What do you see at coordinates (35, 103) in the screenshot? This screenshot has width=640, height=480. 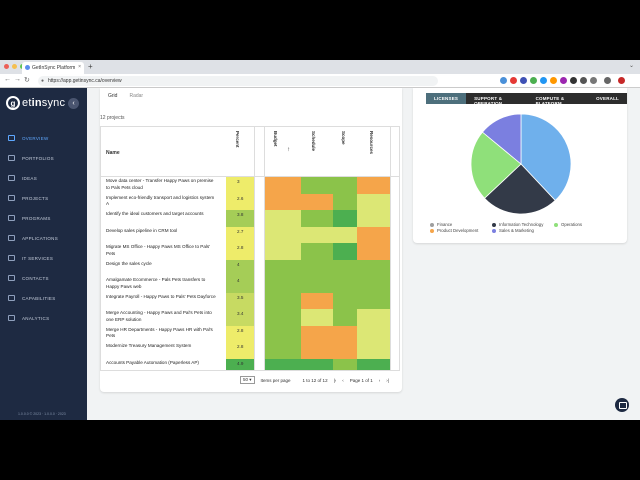 I see `getinsync-logo: g etinsync` at bounding box center [35, 103].